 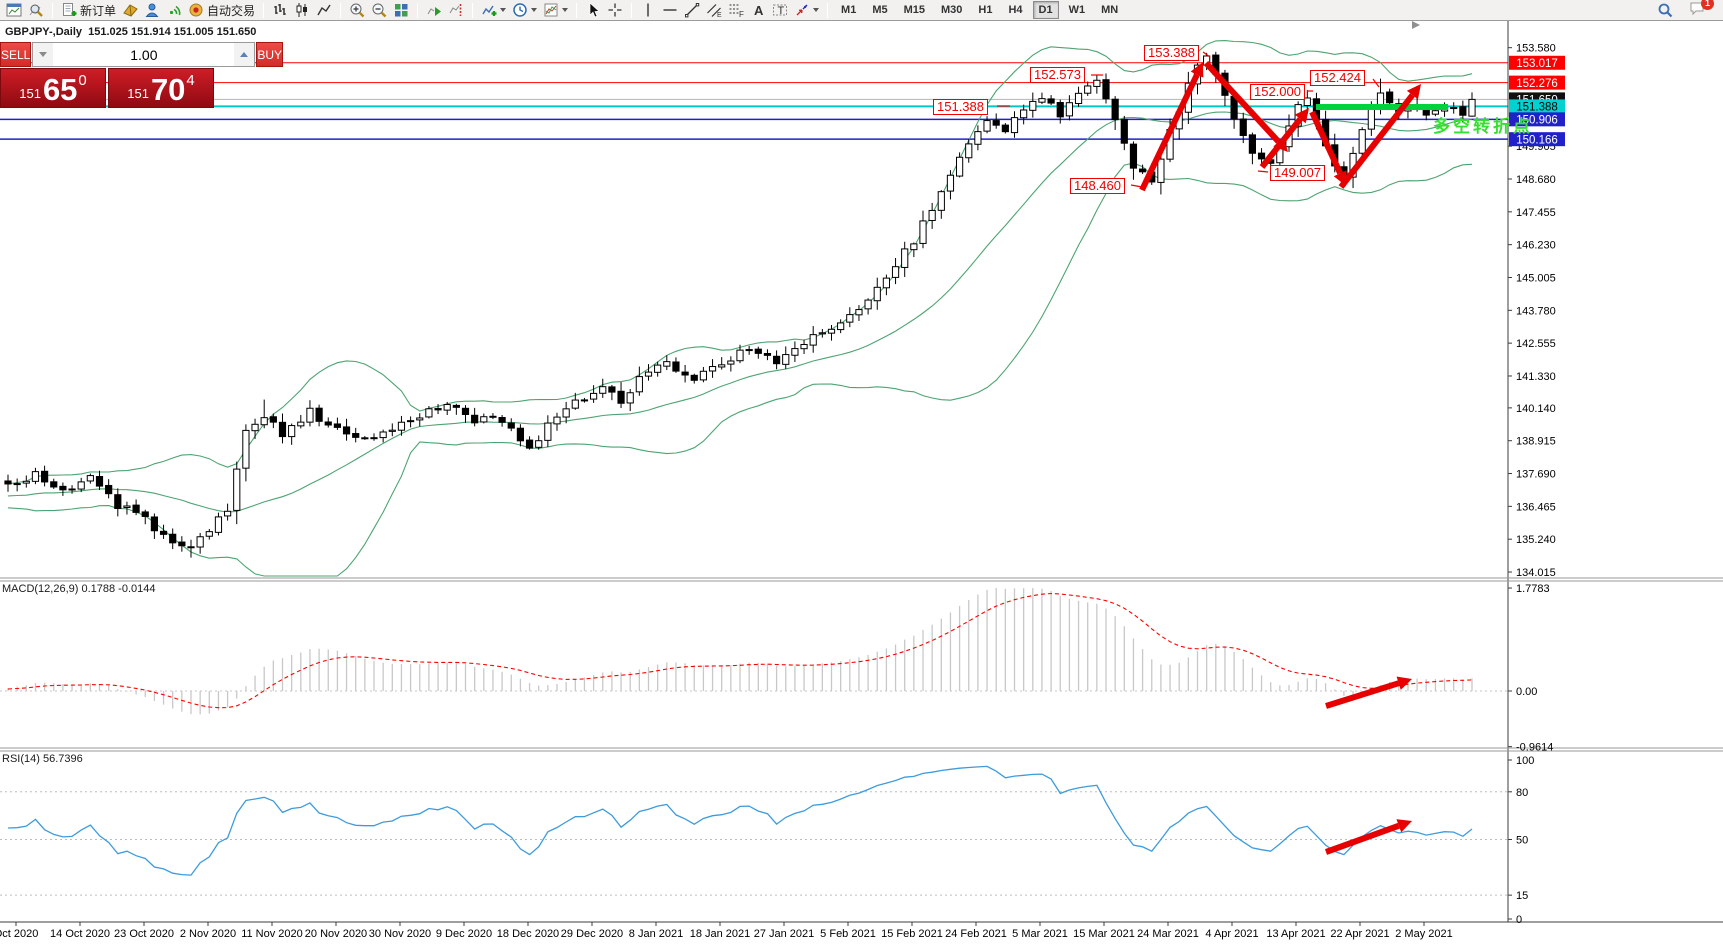 What do you see at coordinates (174, 10) in the screenshot?
I see `signals-icon` at bounding box center [174, 10].